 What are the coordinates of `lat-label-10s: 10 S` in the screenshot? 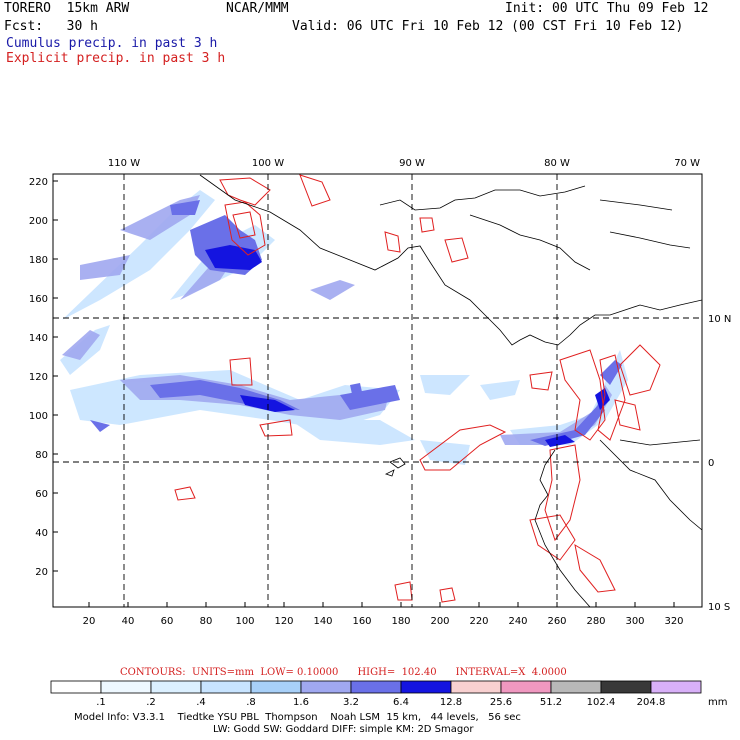 It's located at (719, 607).